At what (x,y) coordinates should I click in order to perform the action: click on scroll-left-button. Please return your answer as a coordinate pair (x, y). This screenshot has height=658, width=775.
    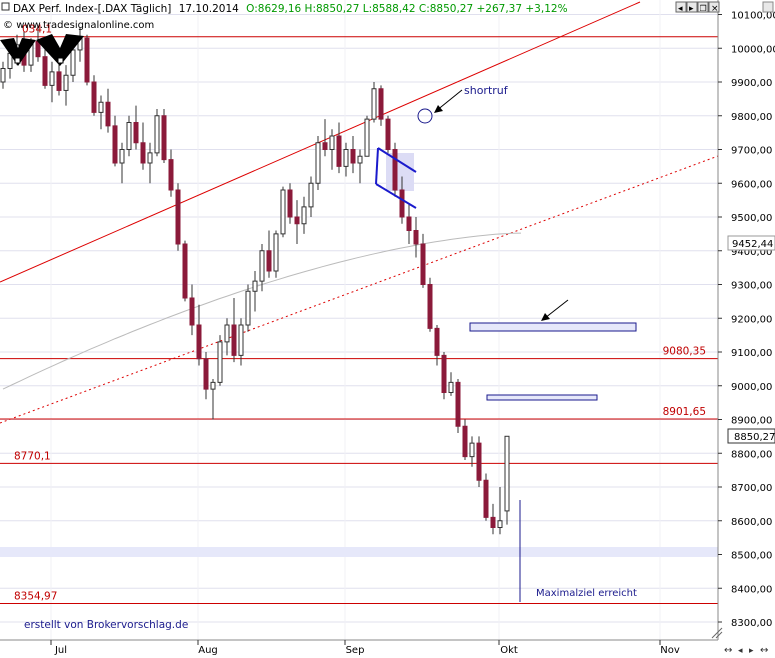
    Looking at the image, I should click on (681, 7).